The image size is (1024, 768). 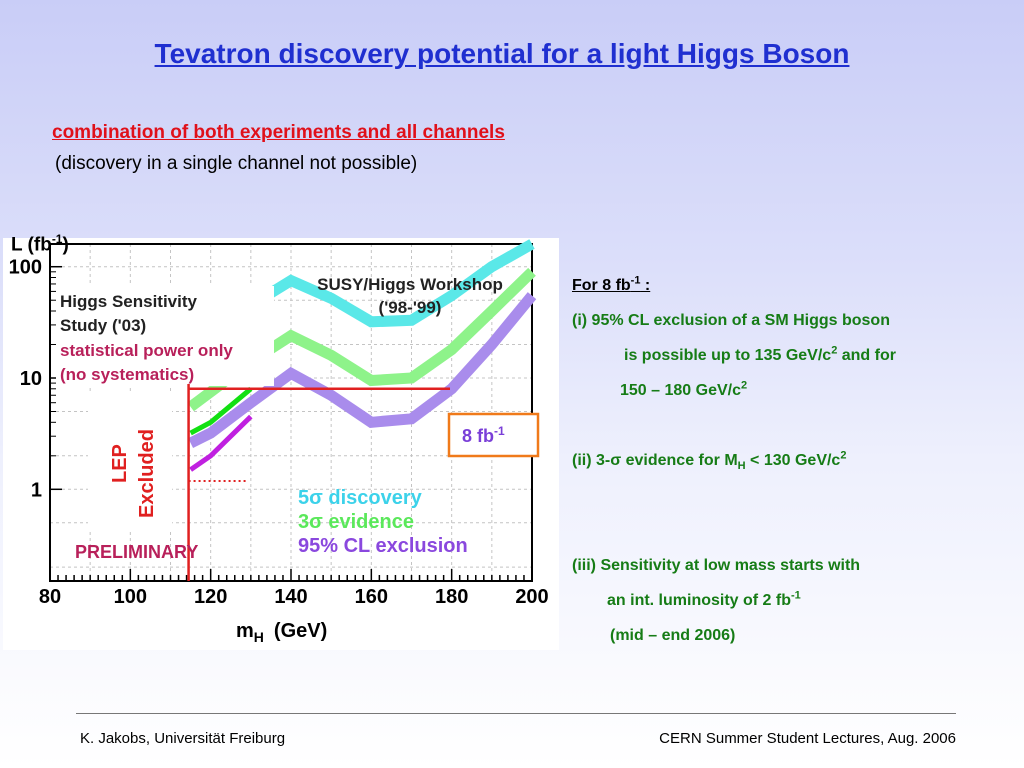 I want to click on note-item1-line3: 150 – 180 GeV/c2, so click(x=684, y=389).